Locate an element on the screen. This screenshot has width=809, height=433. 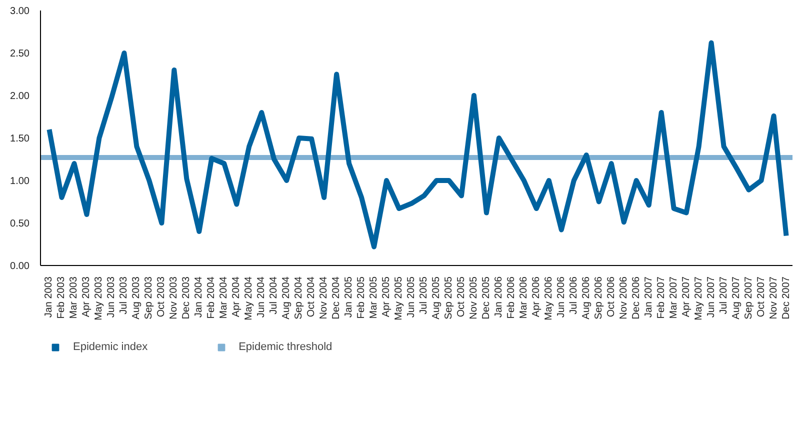
x-tick-label: Jan 2007 is located at coordinates (648, 297).